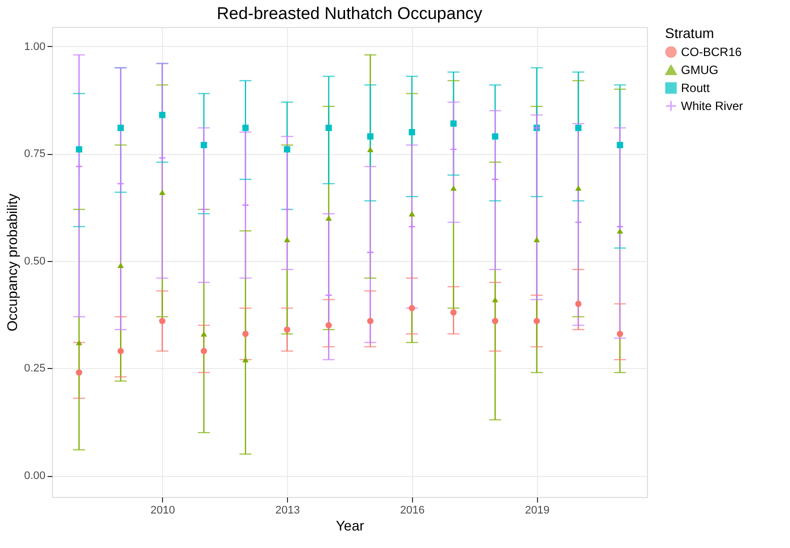 The image size is (790, 548). Describe the element at coordinates (350, 526) in the screenshot. I see `x-axis-title: Year` at that location.